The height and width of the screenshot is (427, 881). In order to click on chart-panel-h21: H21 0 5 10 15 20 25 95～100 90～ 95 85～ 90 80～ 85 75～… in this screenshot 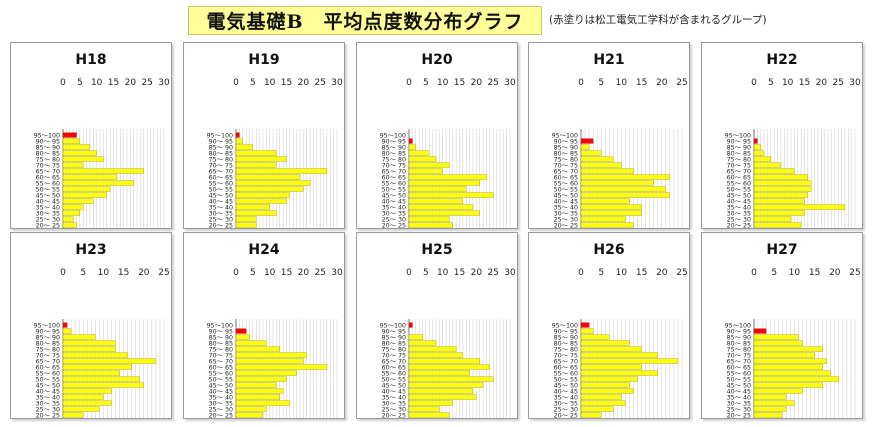, I will do `click(609, 135)`.